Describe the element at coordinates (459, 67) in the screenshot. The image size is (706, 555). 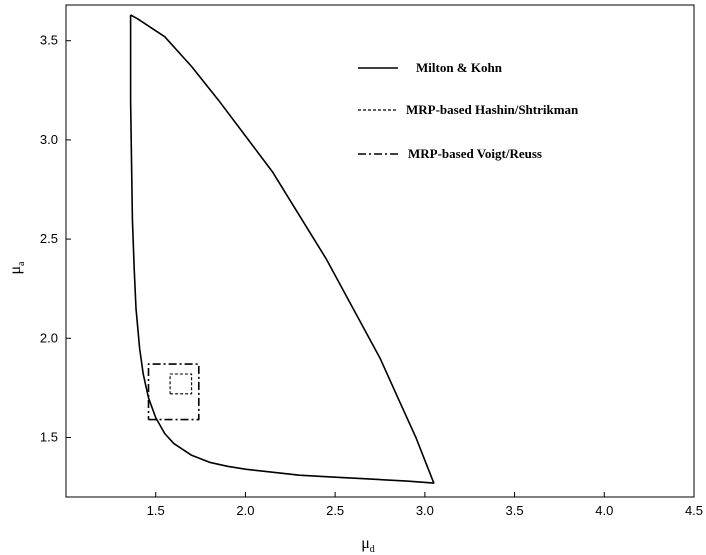
I see `legend-label-milton-kohn: Milton & Kohn` at that location.